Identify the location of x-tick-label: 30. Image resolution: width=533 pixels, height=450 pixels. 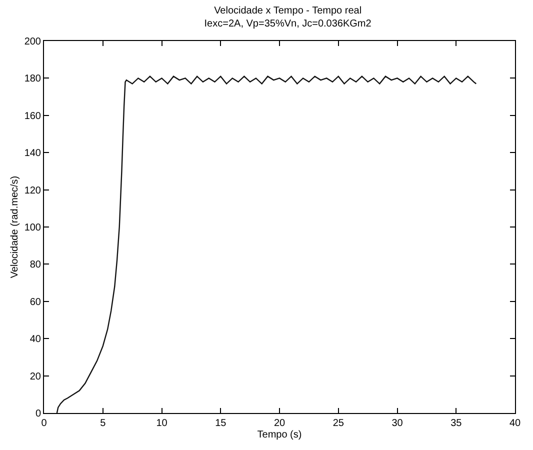
(398, 423).